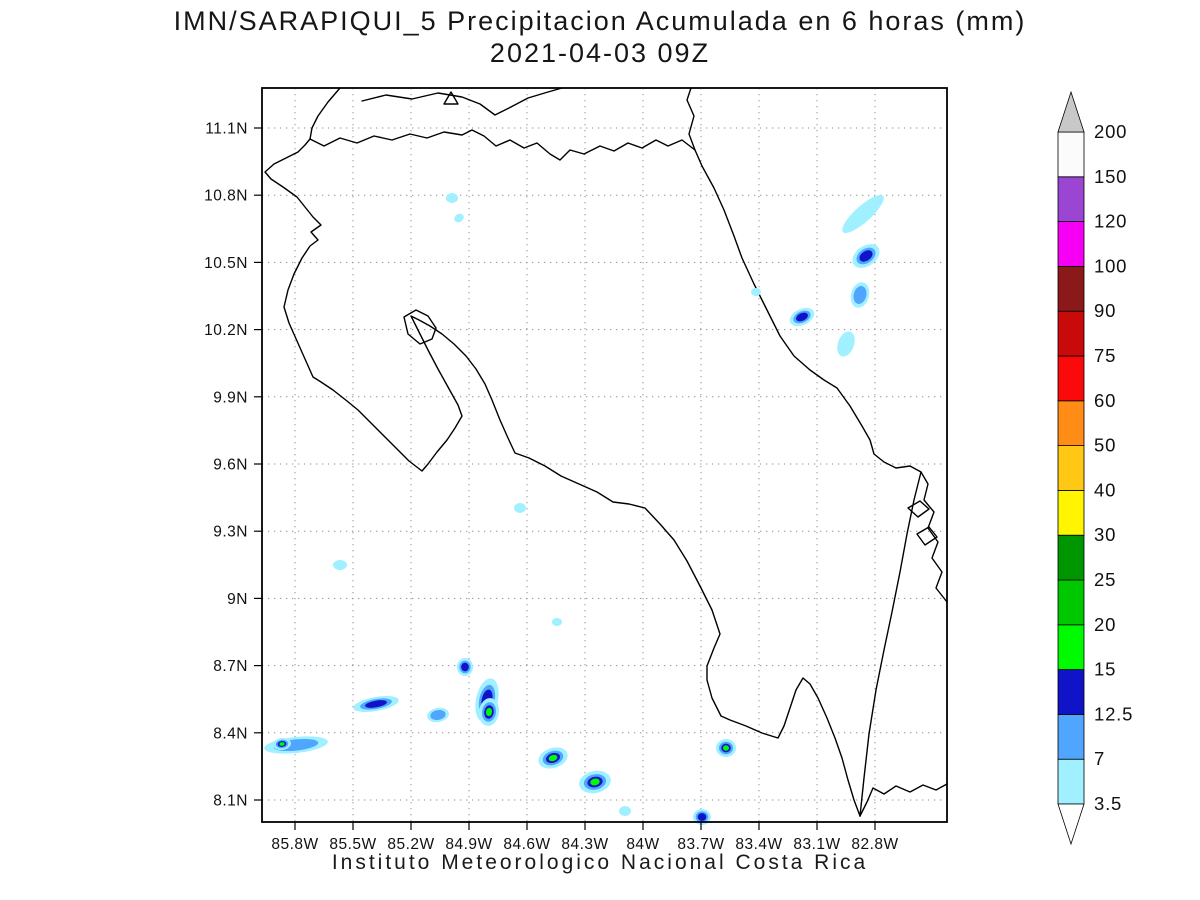 The height and width of the screenshot is (900, 1200). What do you see at coordinates (642, 844) in the screenshot?
I see `lon-tick-label: 84W` at bounding box center [642, 844].